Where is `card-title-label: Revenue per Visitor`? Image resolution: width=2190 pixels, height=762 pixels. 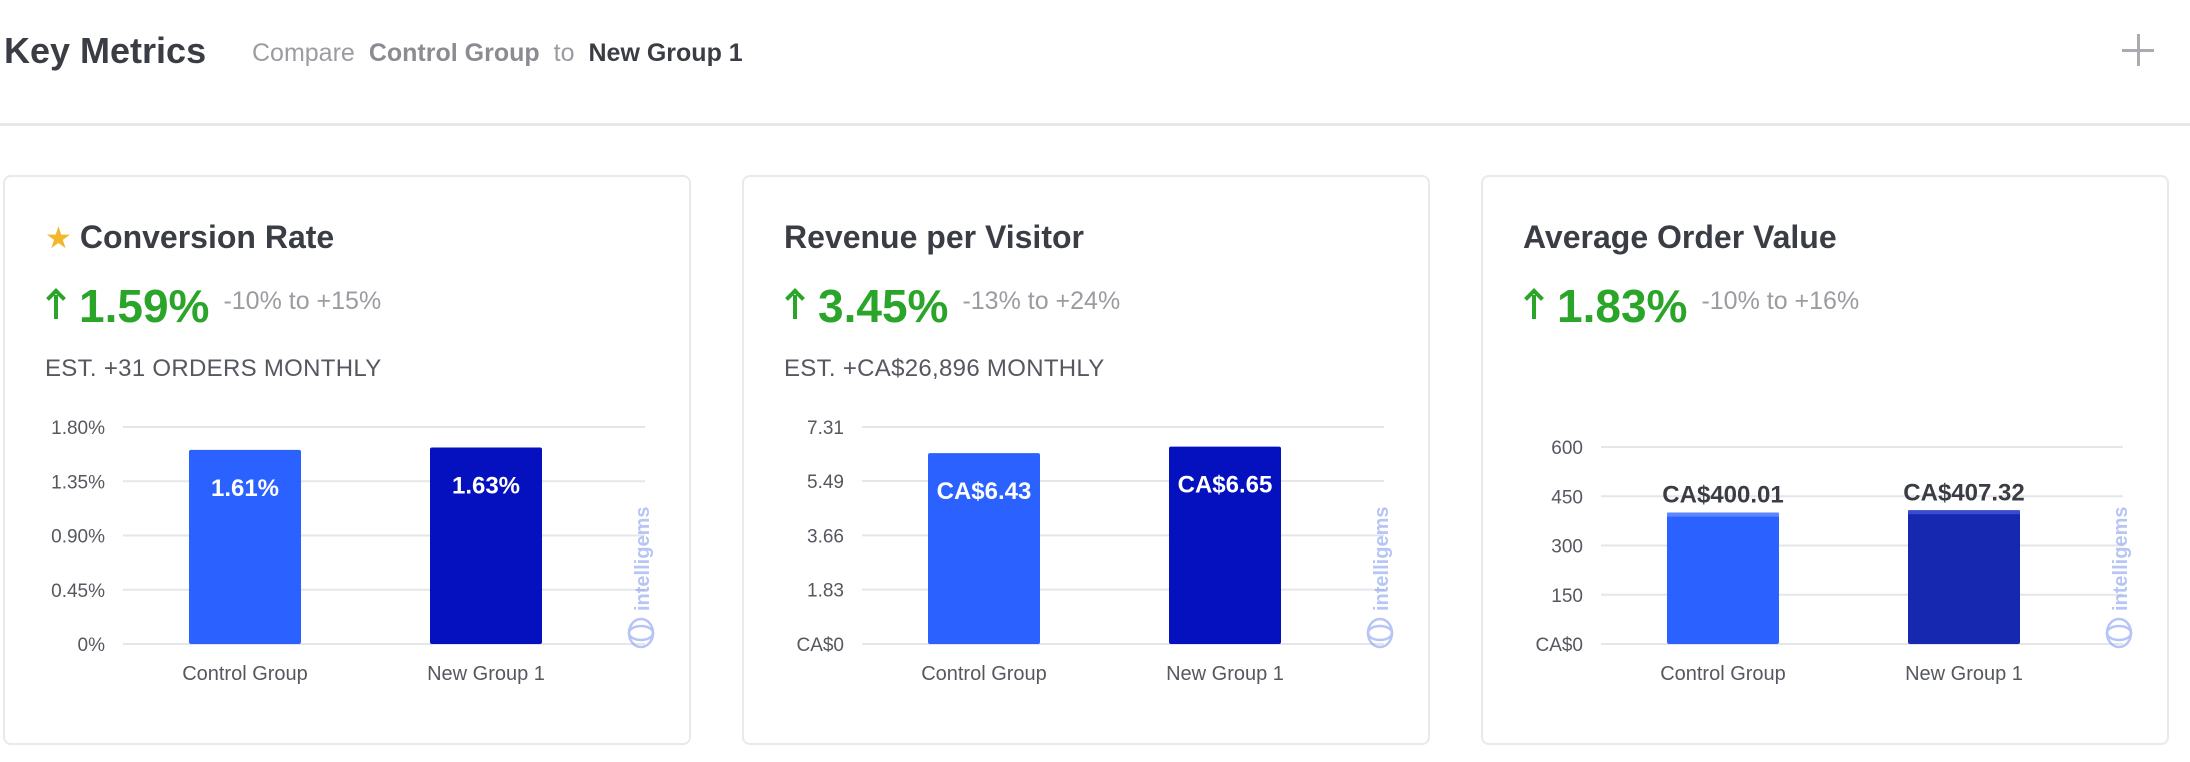 card-title-label: Revenue per Visitor is located at coordinates (934, 237).